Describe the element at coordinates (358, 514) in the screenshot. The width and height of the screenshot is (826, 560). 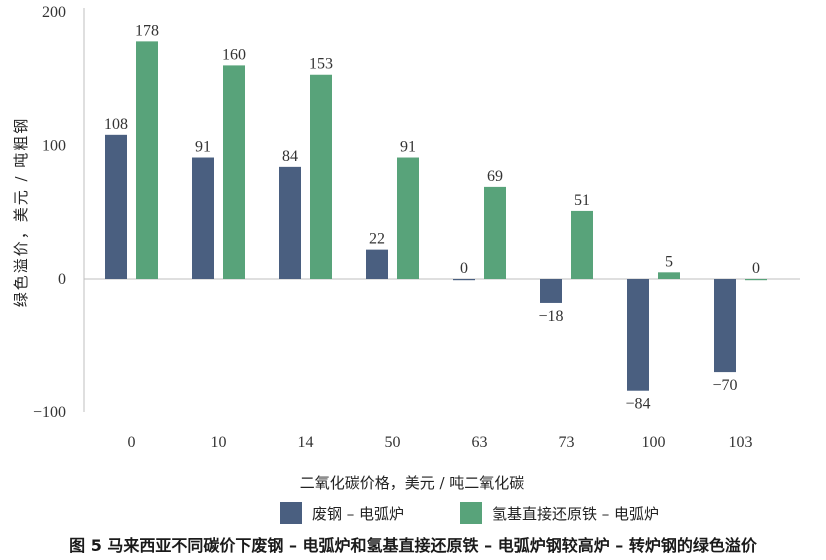
I see `legend-label: 废钢 – 电弧炉` at that location.